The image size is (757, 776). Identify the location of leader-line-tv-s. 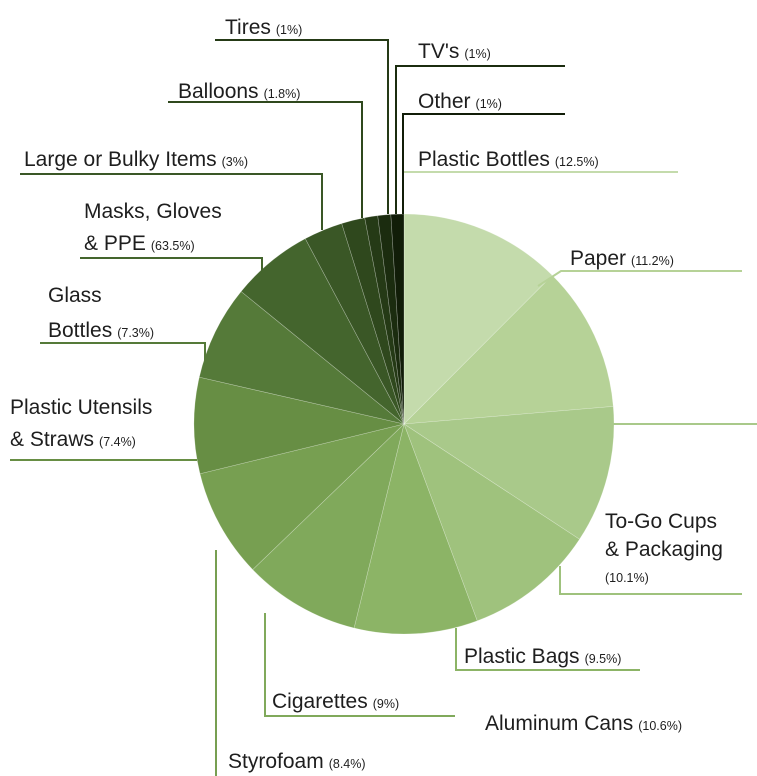
(480, 139).